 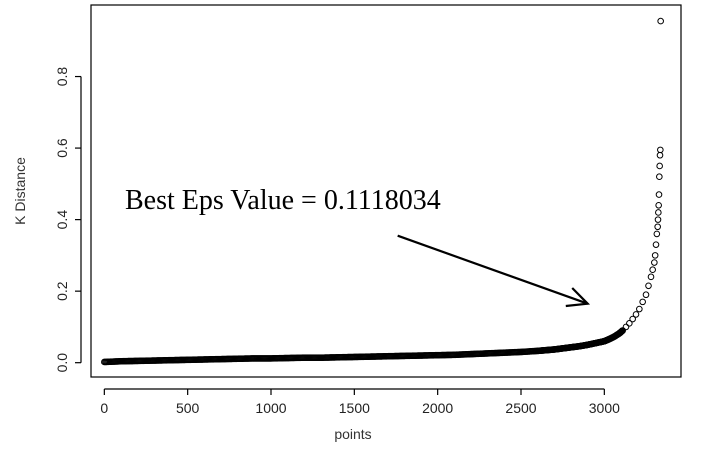 What do you see at coordinates (62, 363) in the screenshot?
I see `y-tick-label: 0.0` at bounding box center [62, 363].